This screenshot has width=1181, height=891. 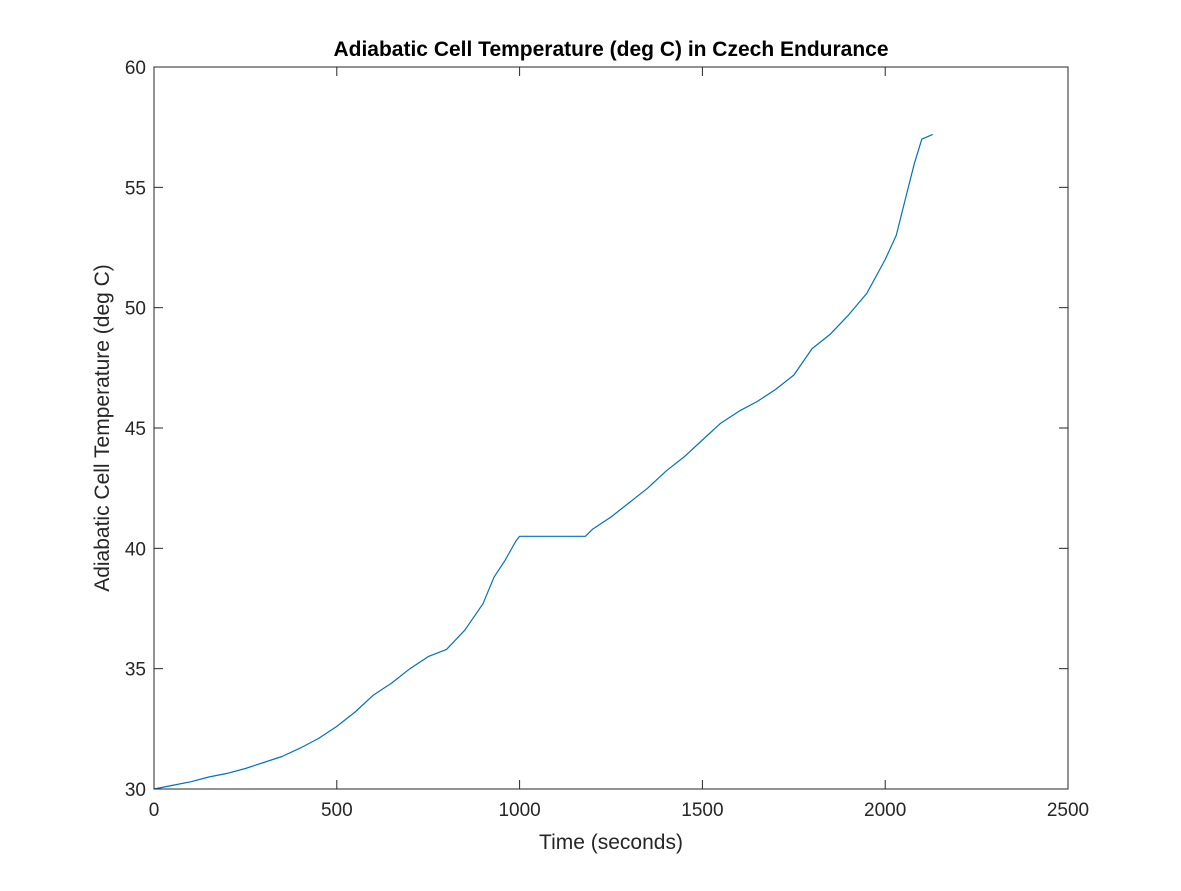 I want to click on x-tick-label: 500, so click(x=337, y=810).